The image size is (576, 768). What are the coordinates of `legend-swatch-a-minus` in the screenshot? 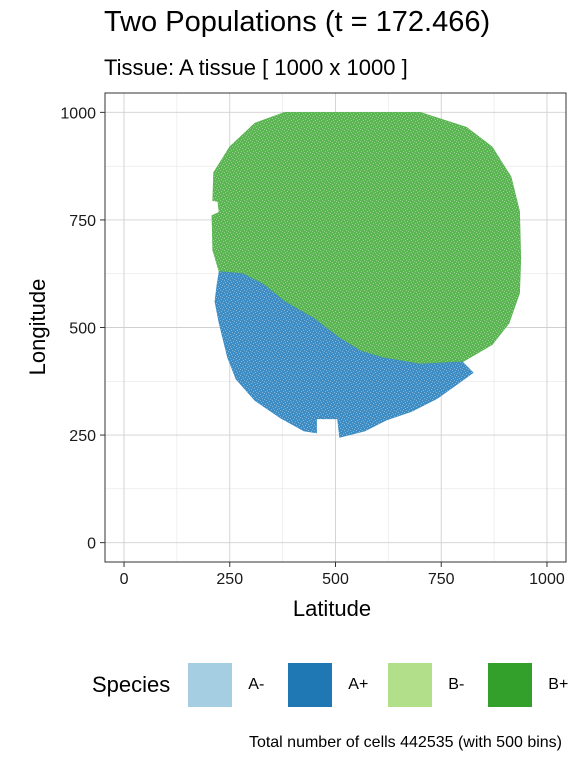 It's located at (210, 685).